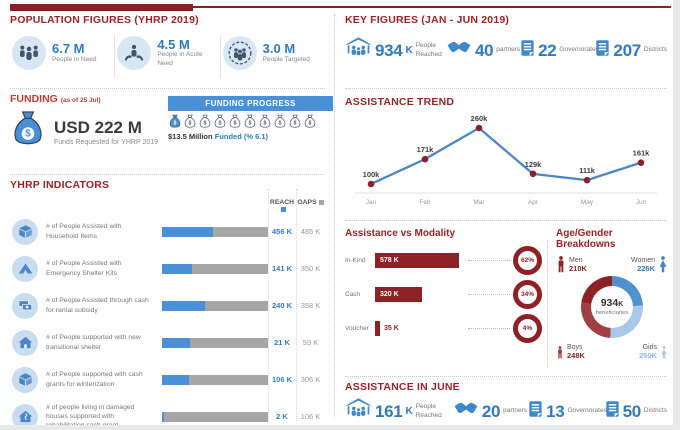 This screenshot has height=430, width=680. What do you see at coordinates (632, 411) in the screenshot?
I see `stat-value: 50` at bounding box center [632, 411].